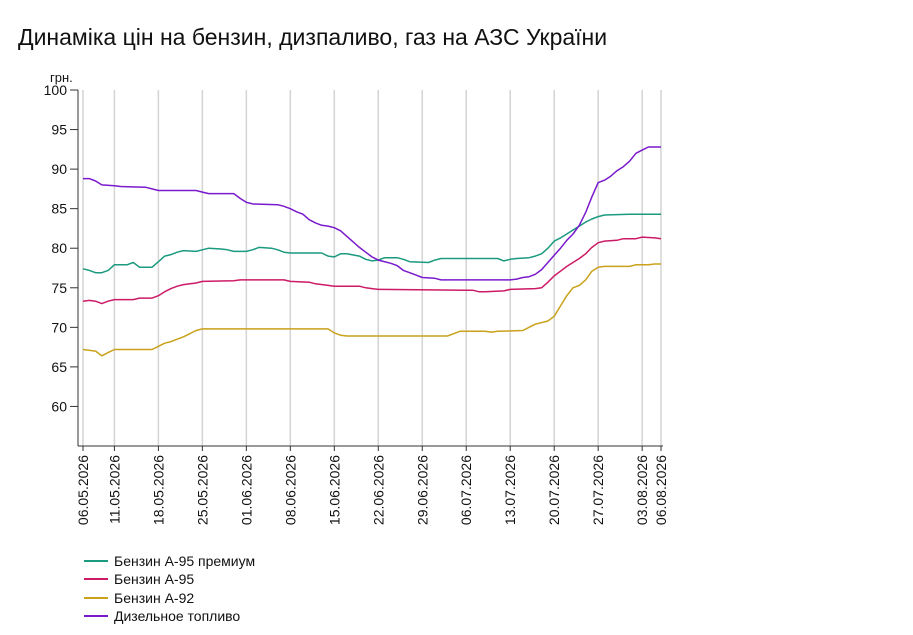  What do you see at coordinates (59, 169) in the screenshot?
I see `y-tick-label: 90` at bounding box center [59, 169].